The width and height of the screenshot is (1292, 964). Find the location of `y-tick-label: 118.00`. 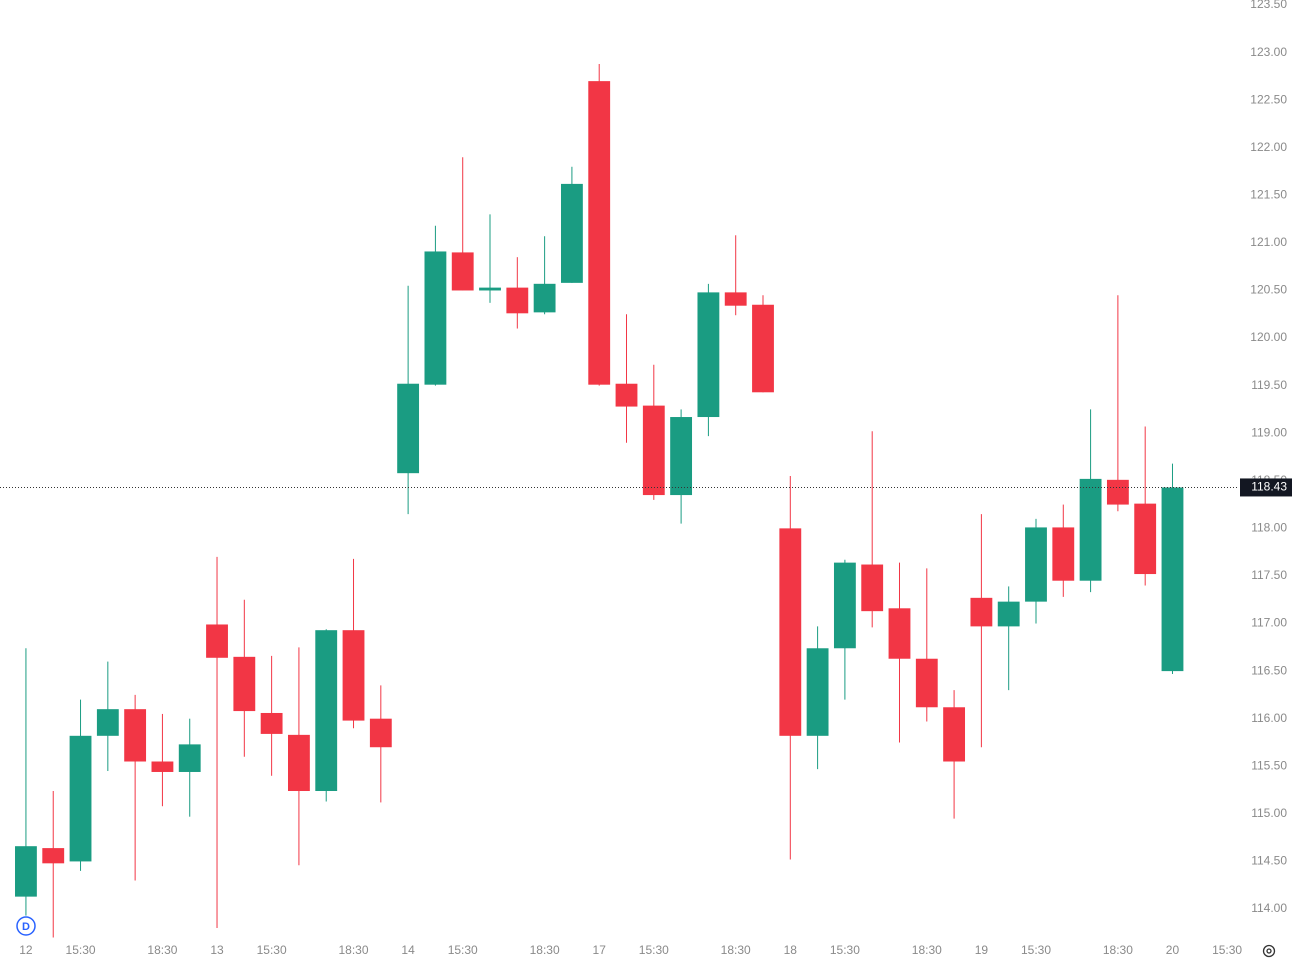

y-tick-label: 118.00 is located at coordinates (1269, 528).